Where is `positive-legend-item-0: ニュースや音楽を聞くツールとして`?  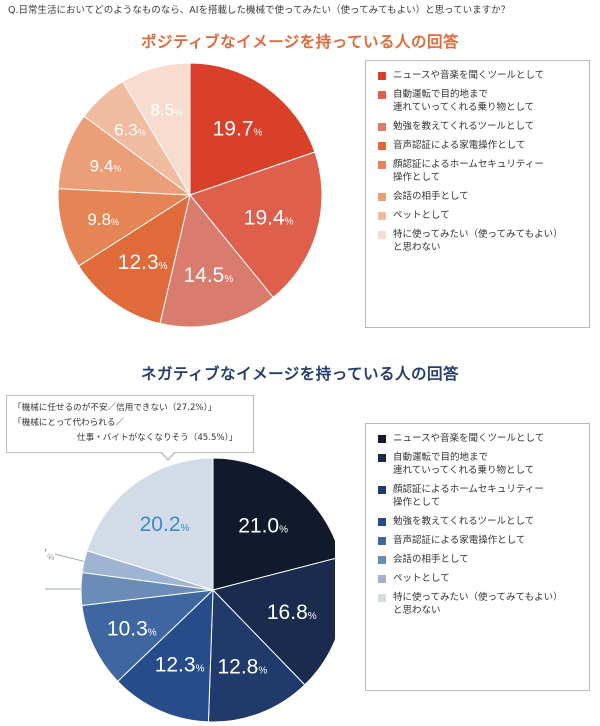
positive-legend-item-0: ニュースや音楽を聞くツールとして is located at coordinates (480, 75).